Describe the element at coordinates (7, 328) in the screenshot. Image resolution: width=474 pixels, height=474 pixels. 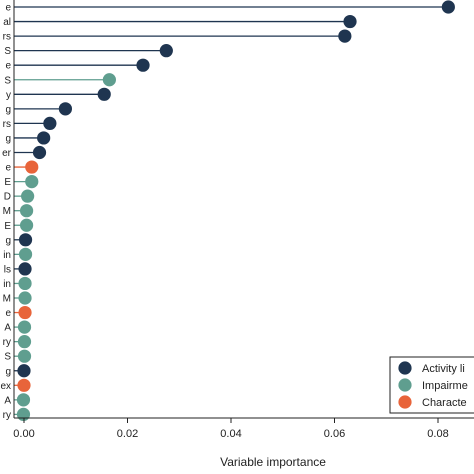
I see `category-label-22: A` at that location.